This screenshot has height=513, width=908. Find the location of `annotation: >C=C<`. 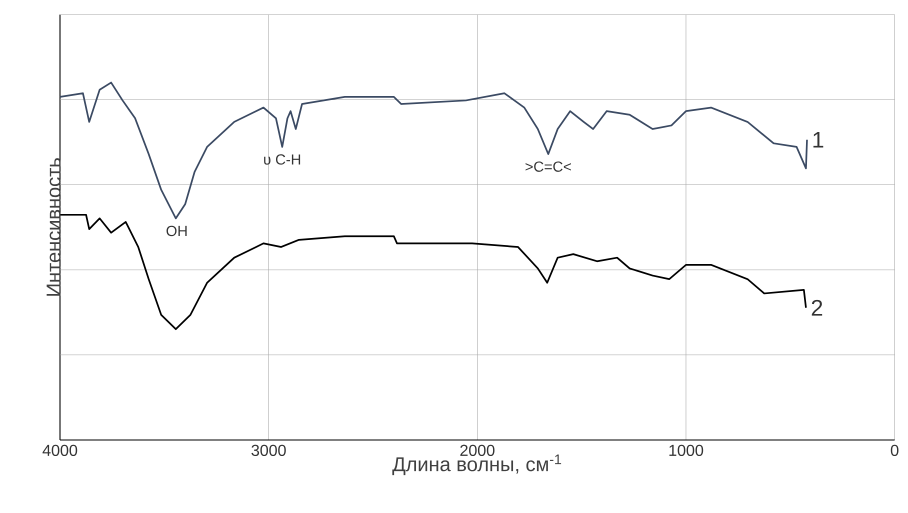

annotation: >C=C< is located at coordinates (548, 166).